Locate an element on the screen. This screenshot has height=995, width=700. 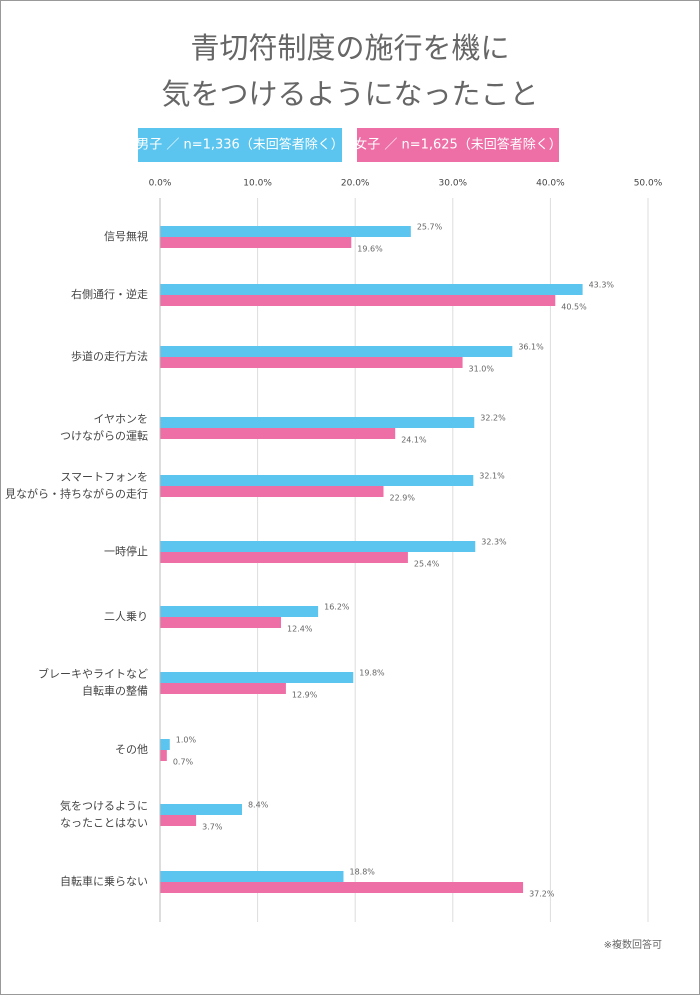
chart-title: 青切符制度の施行を機に is located at coordinates (349, 48).